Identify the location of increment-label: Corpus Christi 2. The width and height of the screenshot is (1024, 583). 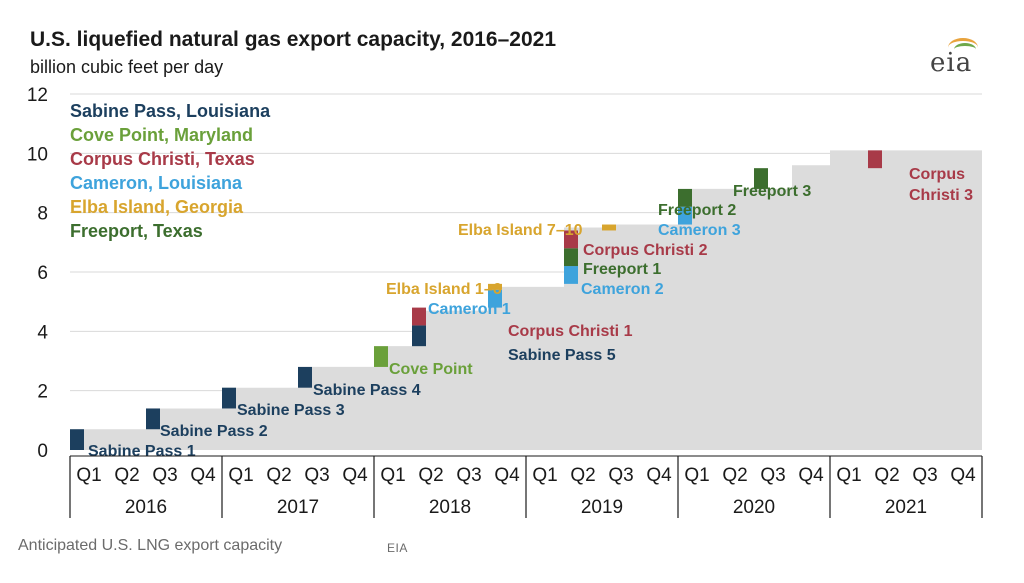
(645, 250).